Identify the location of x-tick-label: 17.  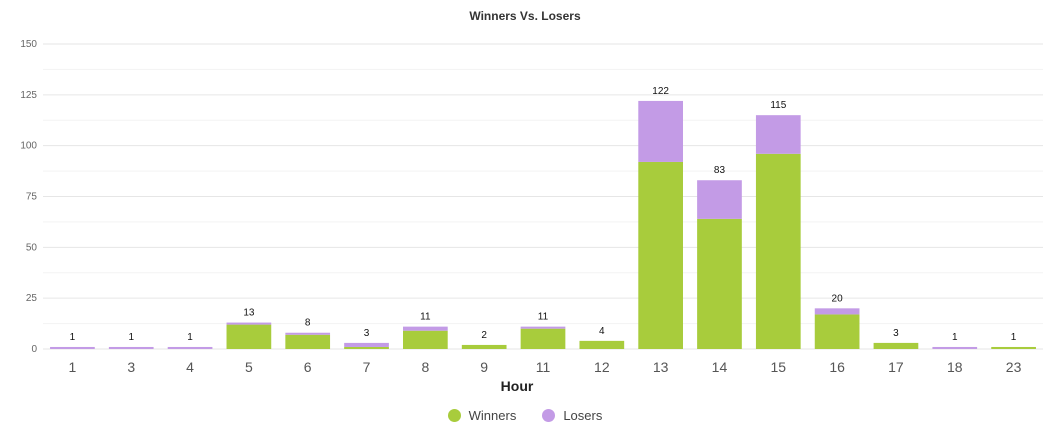
(896, 367).